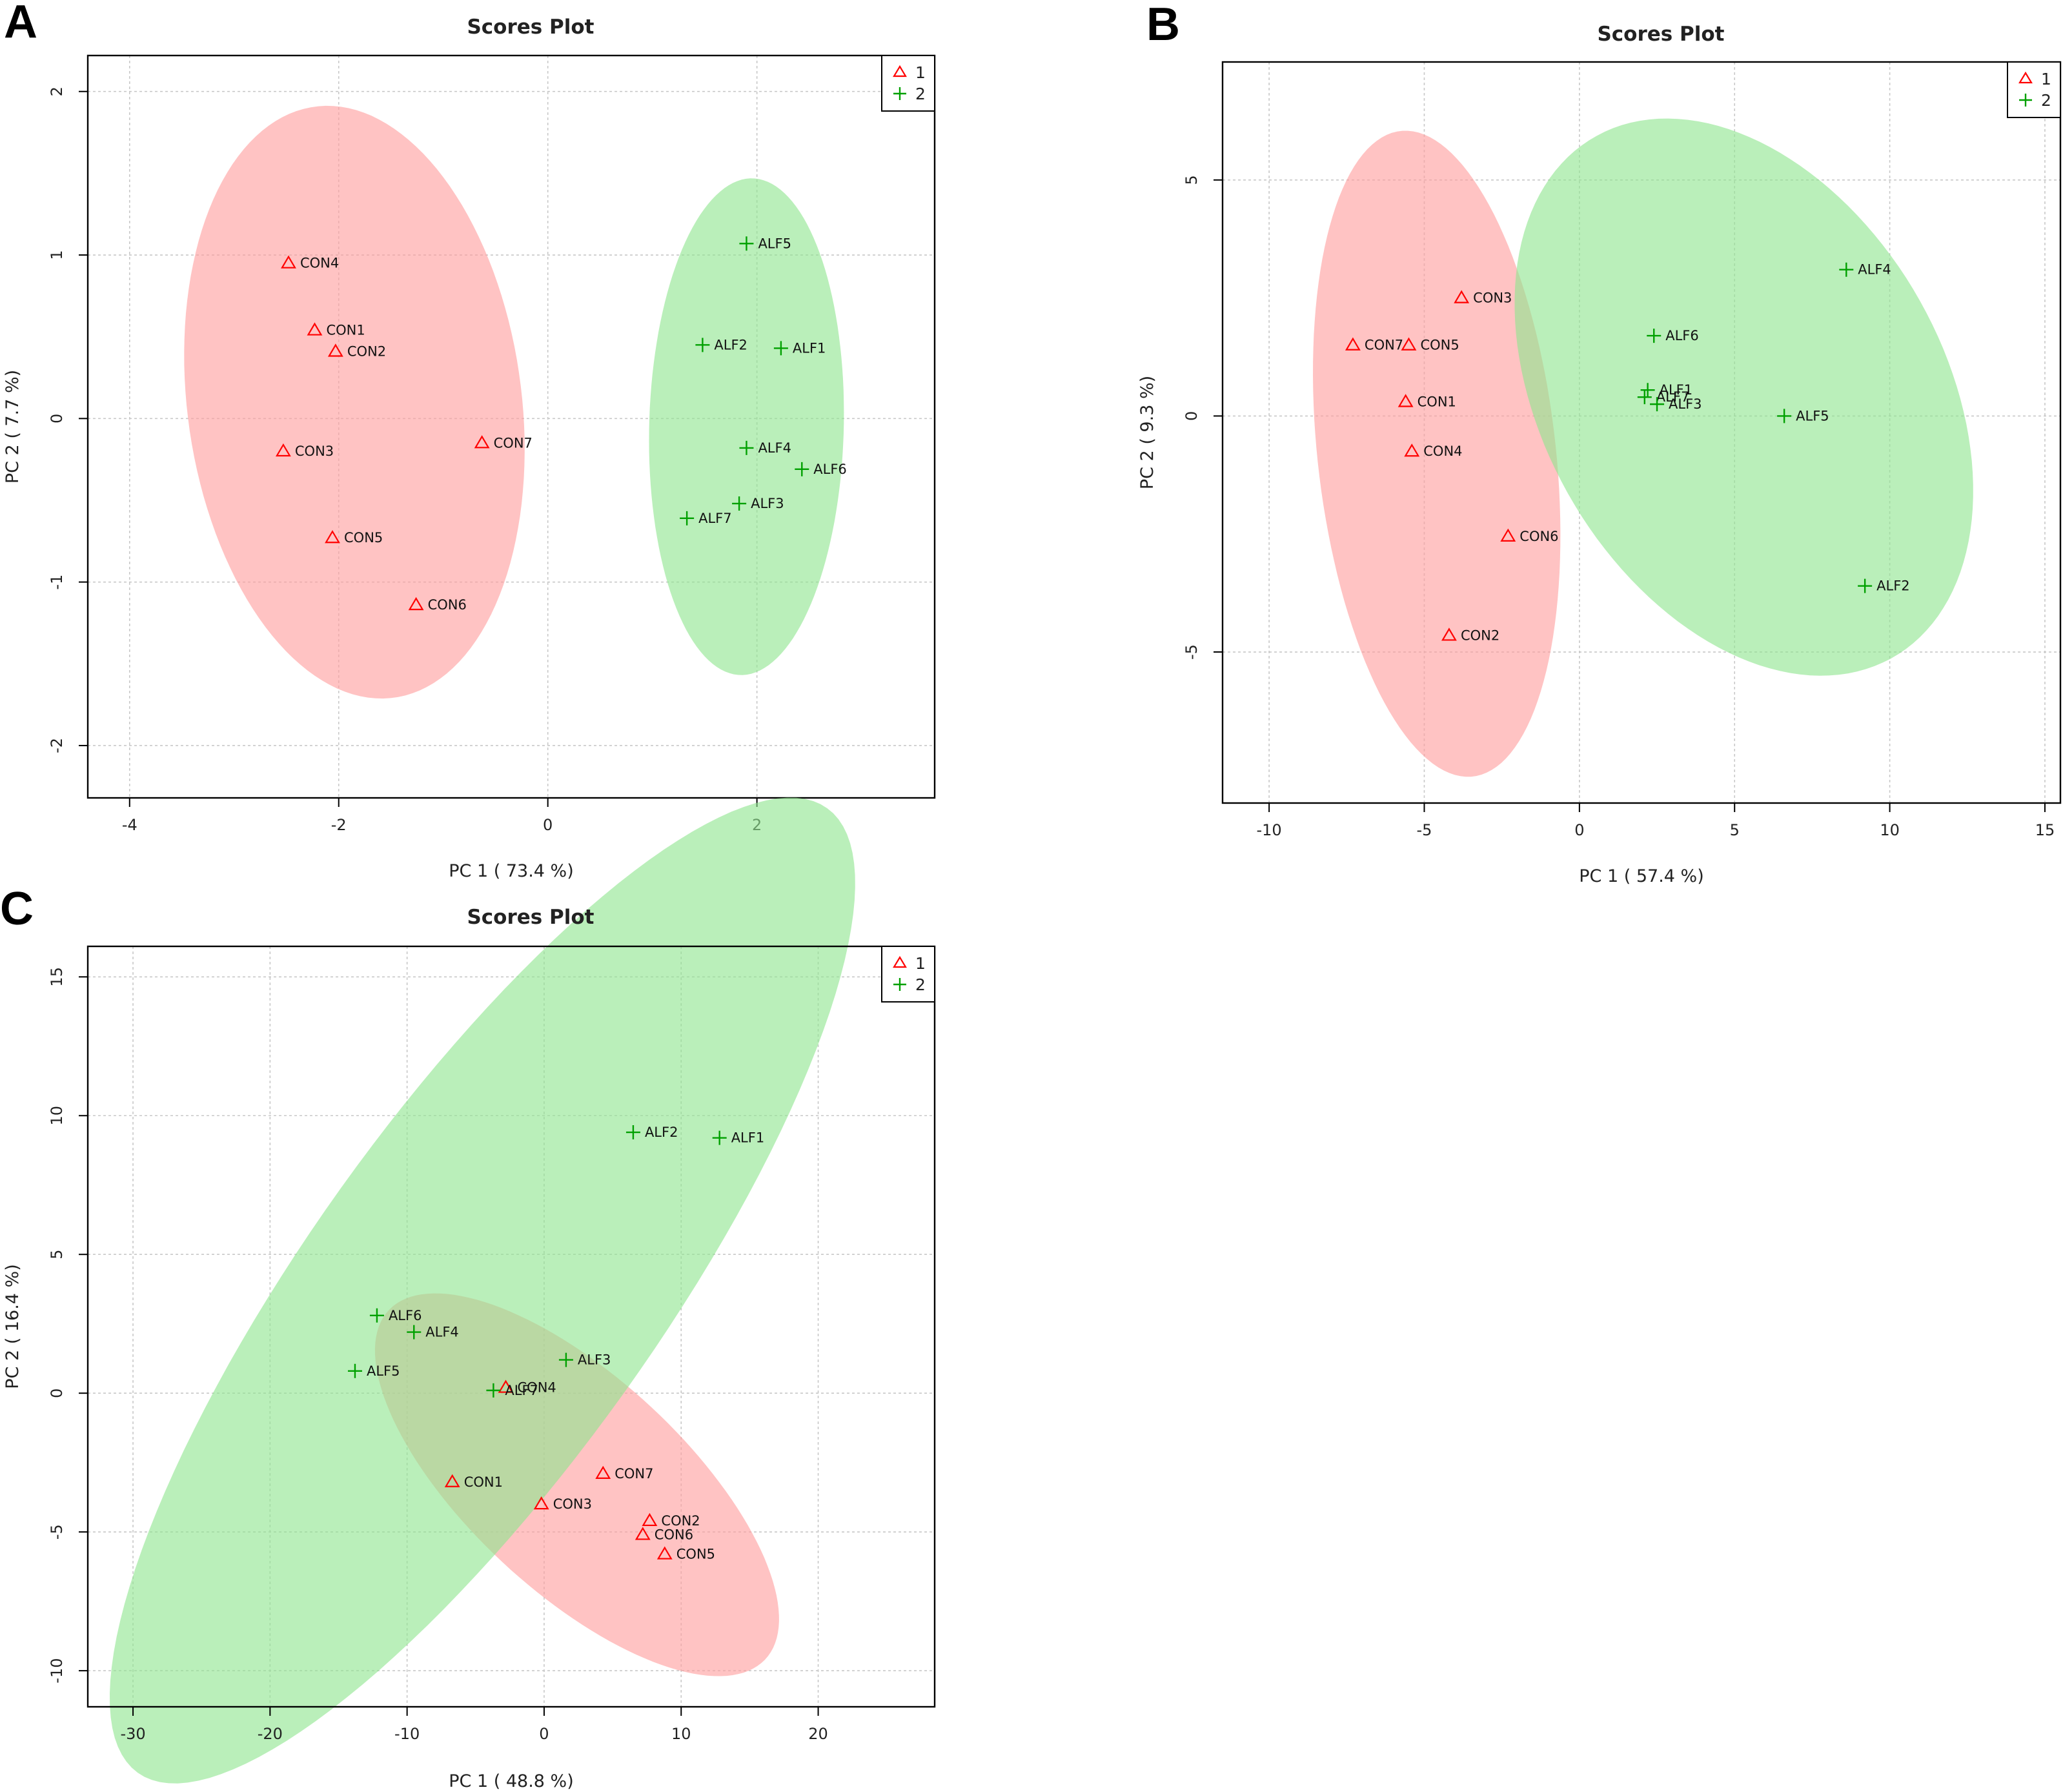  I want to click on point-marker-alf6, so click(1655, 336).